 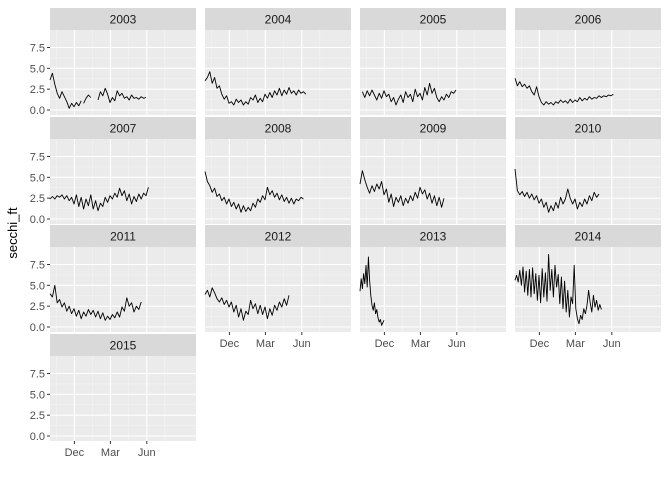 I want to click on facet-panel-2005: 2005, so click(x=433, y=61).